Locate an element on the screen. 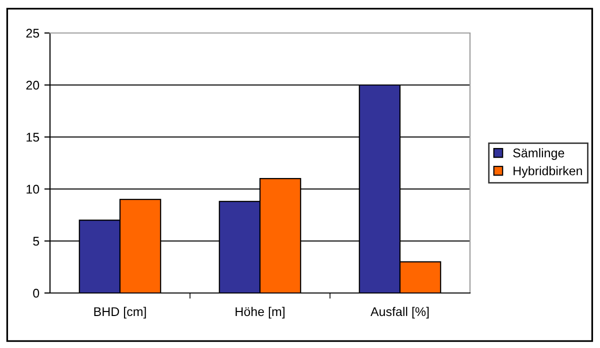 The width and height of the screenshot is (600, 348). legend-label: Hybridbirken is located at coordinates (548, 172).